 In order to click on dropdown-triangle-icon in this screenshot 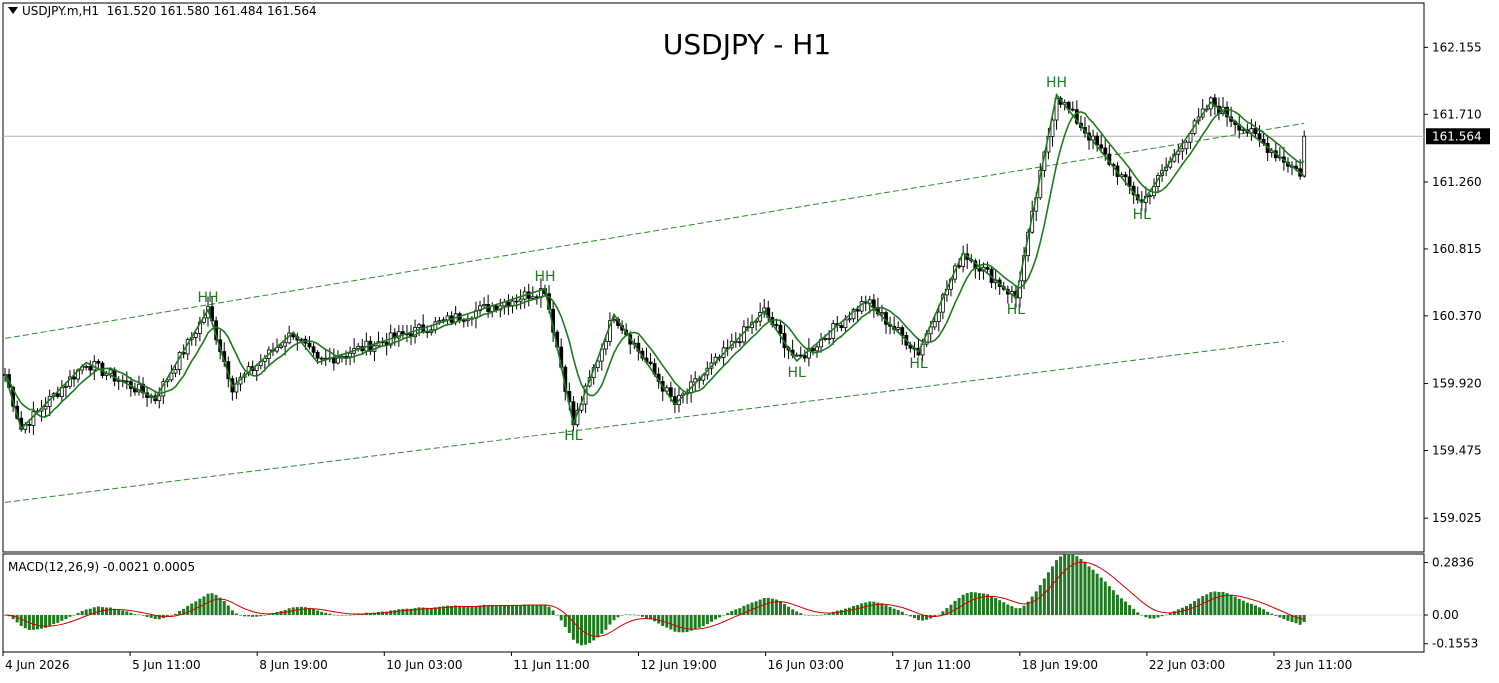, I will do `click(13, 10)`.